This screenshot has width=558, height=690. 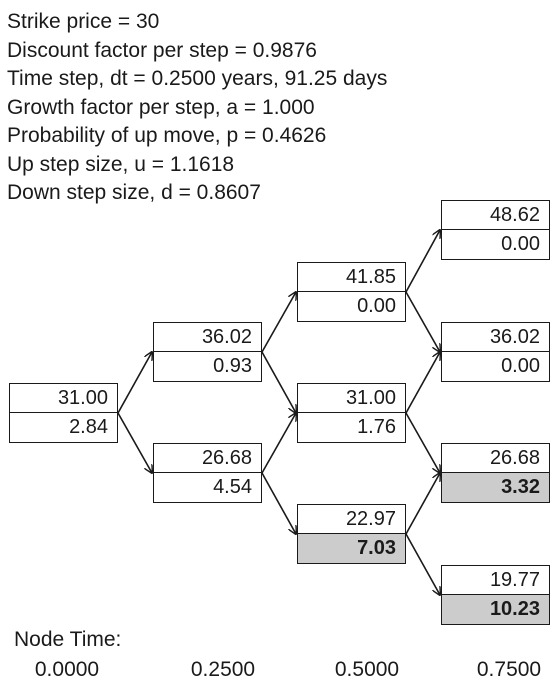 What do you see at coordinates (351, 548) in the screenshot?
I see `option-value-exercised: 7.03` at bounding box center [351, 548].